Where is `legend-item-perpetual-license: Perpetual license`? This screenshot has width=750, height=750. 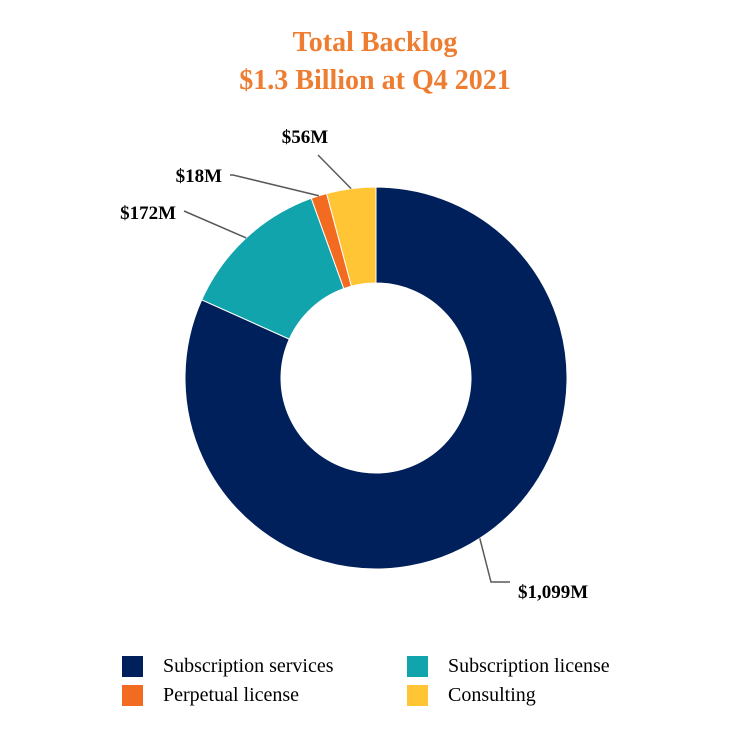
legend-item-perpetual-license: Perpetual license is located at coordinates (264, 695).